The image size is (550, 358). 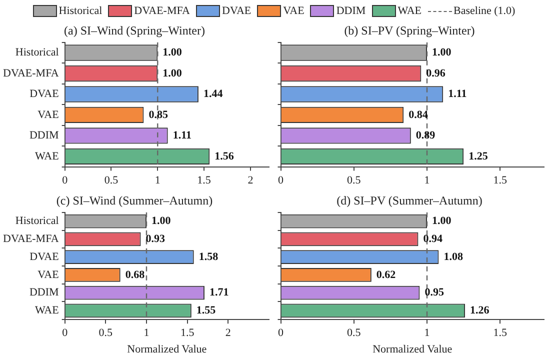 What do you see at coordinates (80, 11) in the screenshot?
I see `category-label: Historical` at bounding box center [80, 11].